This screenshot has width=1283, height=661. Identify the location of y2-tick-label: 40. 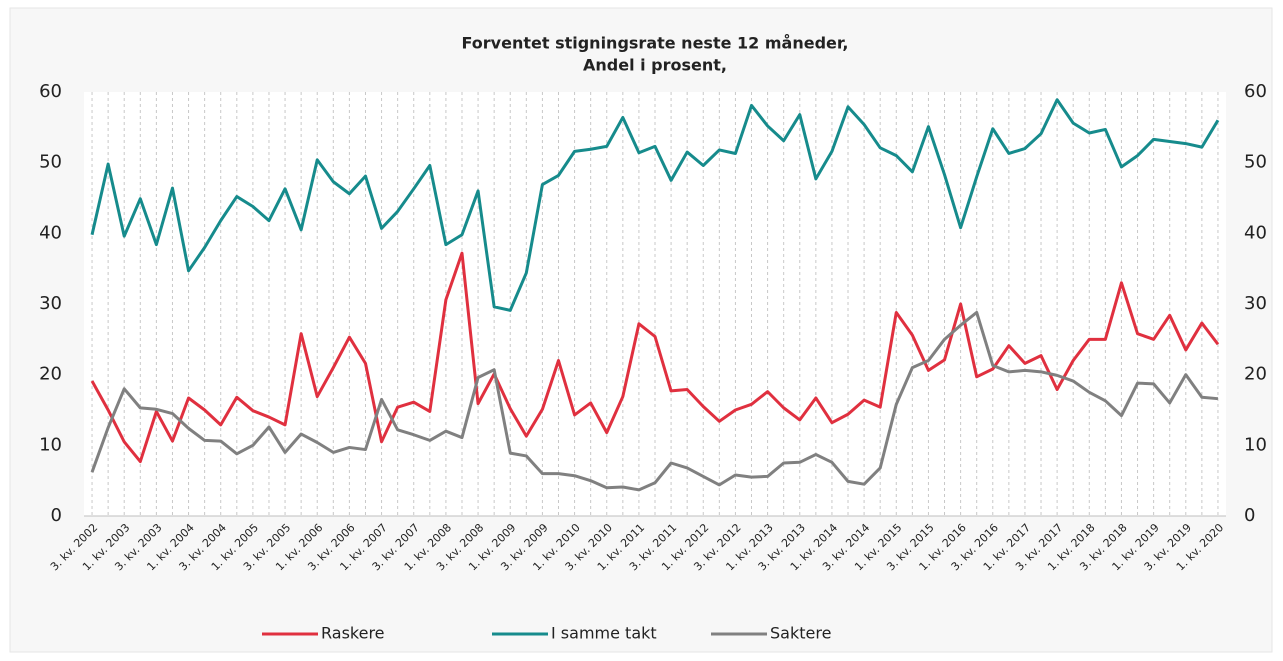
(1255, 232).